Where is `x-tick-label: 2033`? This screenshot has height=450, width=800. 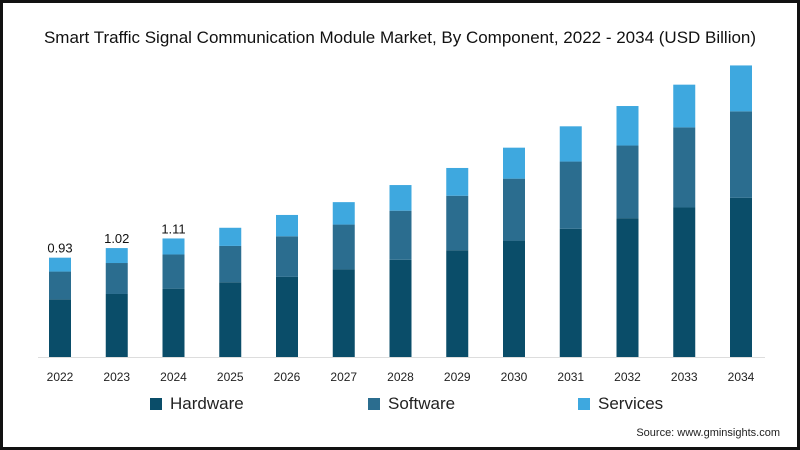
x-tick-label: 2033 is located at coordinates (684, 377).